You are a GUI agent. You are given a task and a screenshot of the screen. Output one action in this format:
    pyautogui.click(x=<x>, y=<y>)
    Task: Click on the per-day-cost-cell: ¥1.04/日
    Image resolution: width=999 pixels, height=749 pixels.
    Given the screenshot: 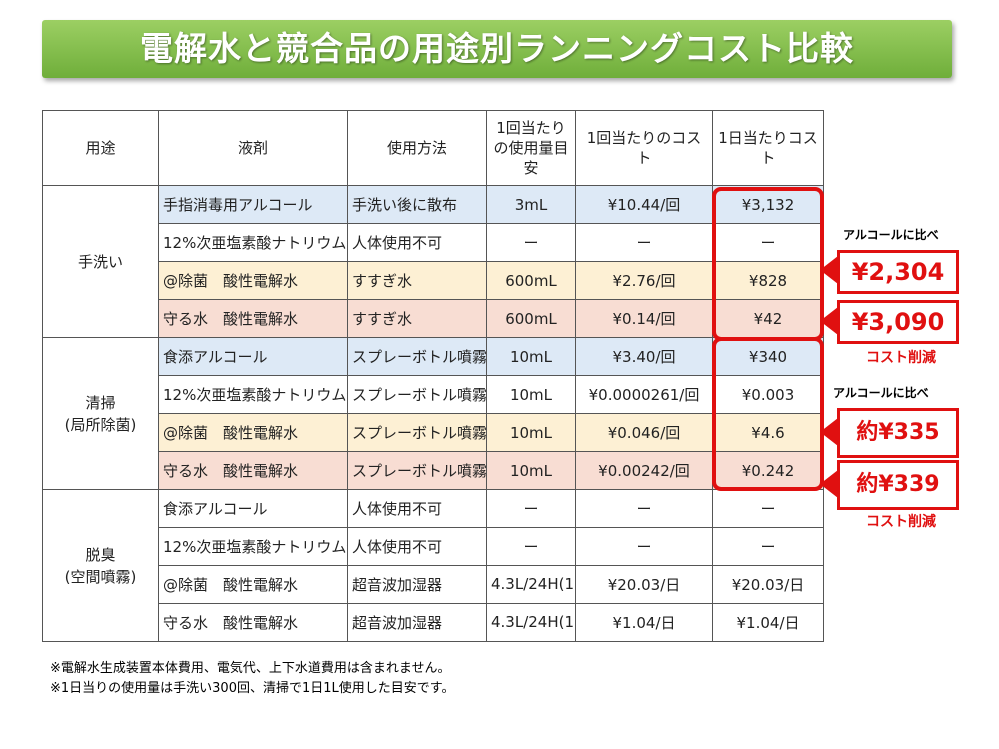 What is the action you would take?
    pyautogui.click(x=768, y=622)
    